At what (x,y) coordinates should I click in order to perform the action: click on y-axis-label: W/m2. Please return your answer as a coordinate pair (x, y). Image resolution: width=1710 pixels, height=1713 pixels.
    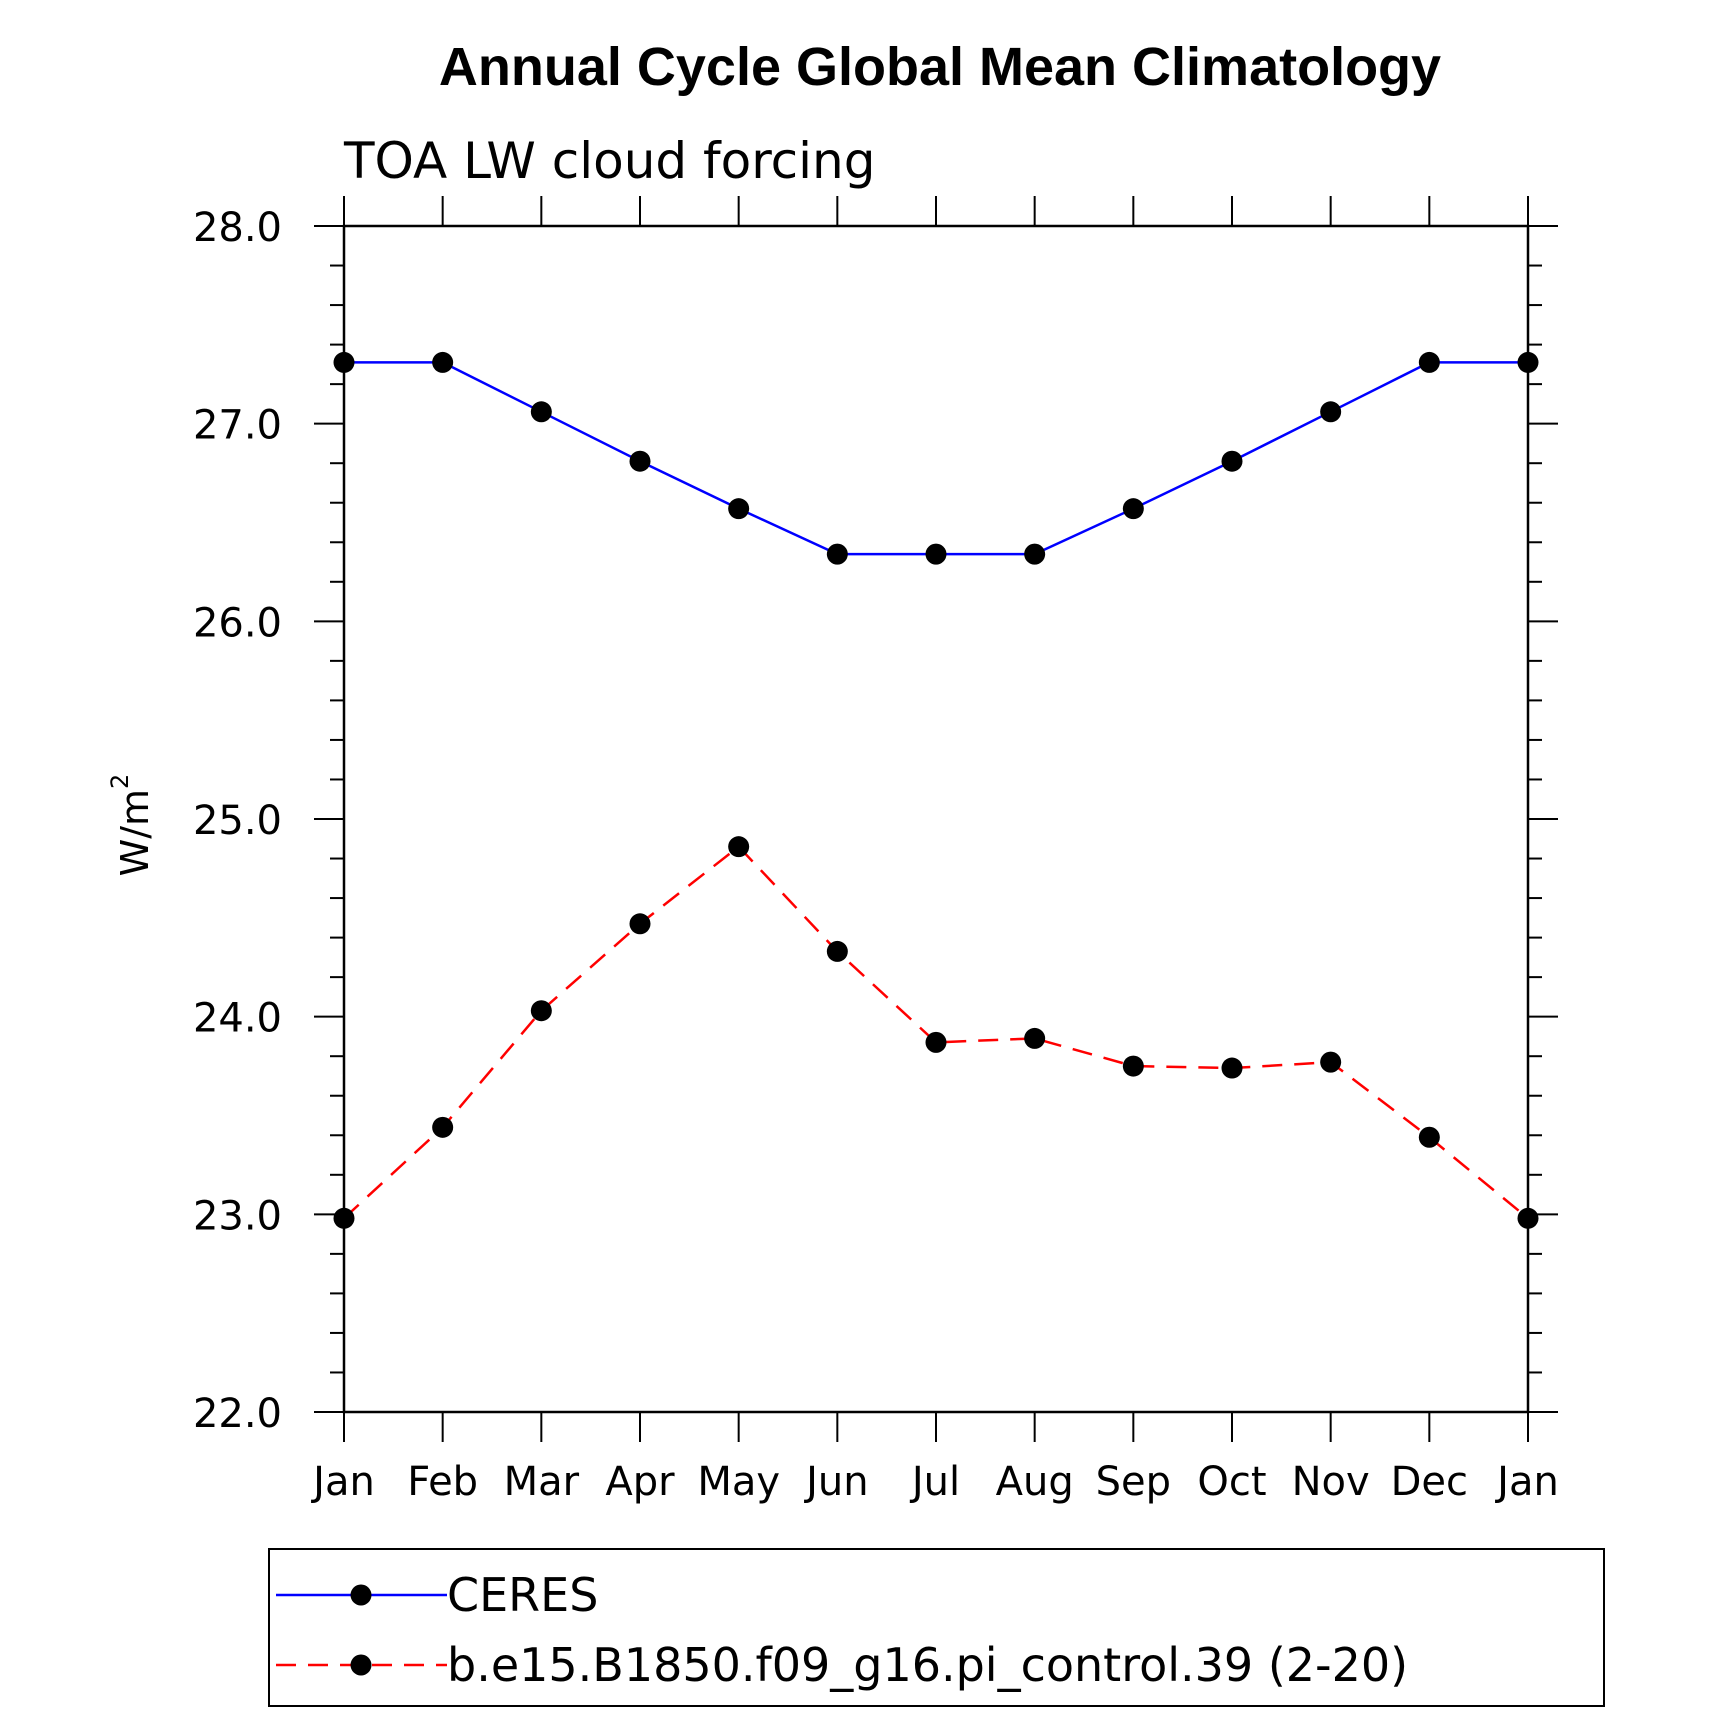
    Looking at the image, I should click on (131, 825).